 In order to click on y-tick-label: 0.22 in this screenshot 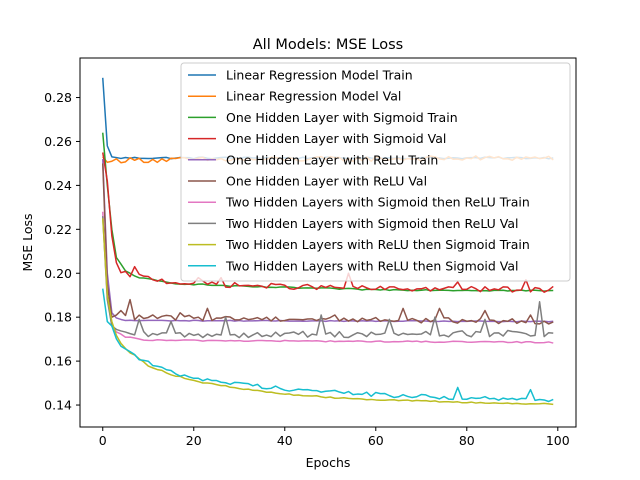, I will do `click(58, 229)`.